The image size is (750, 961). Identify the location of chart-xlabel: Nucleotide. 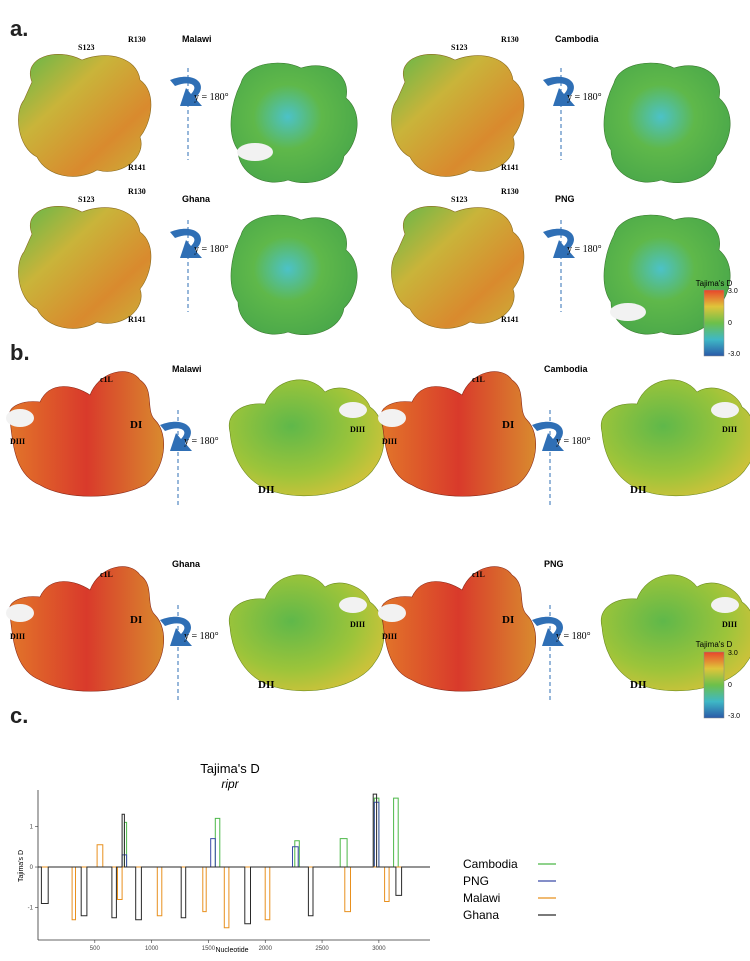
(231, 950).